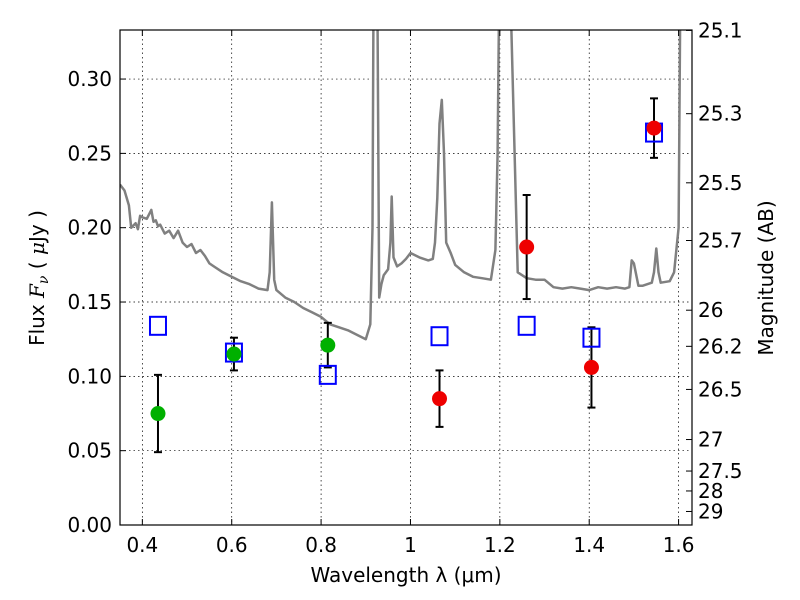  What do you see at coordinates (37, 322) in the screenshot?
I see `y-axis-label-flux: Flux` at bounding box center [37, 322].